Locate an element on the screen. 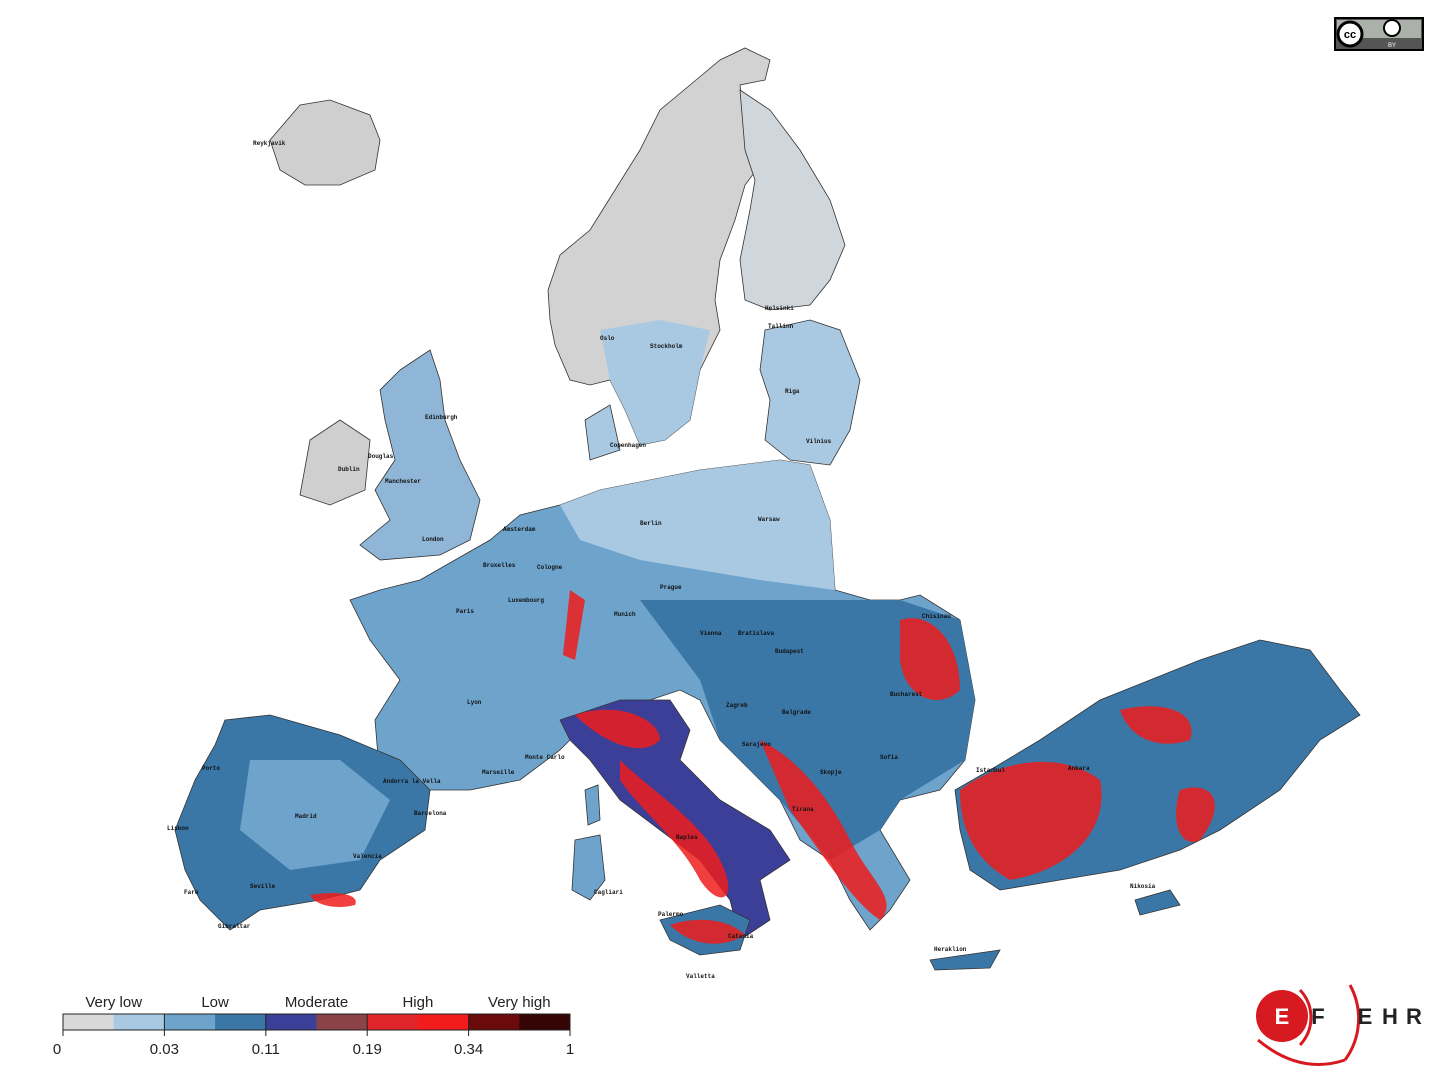 This screenshot has width=1440, height=1080. license-label: BY is located at coordinates (1392, 46).